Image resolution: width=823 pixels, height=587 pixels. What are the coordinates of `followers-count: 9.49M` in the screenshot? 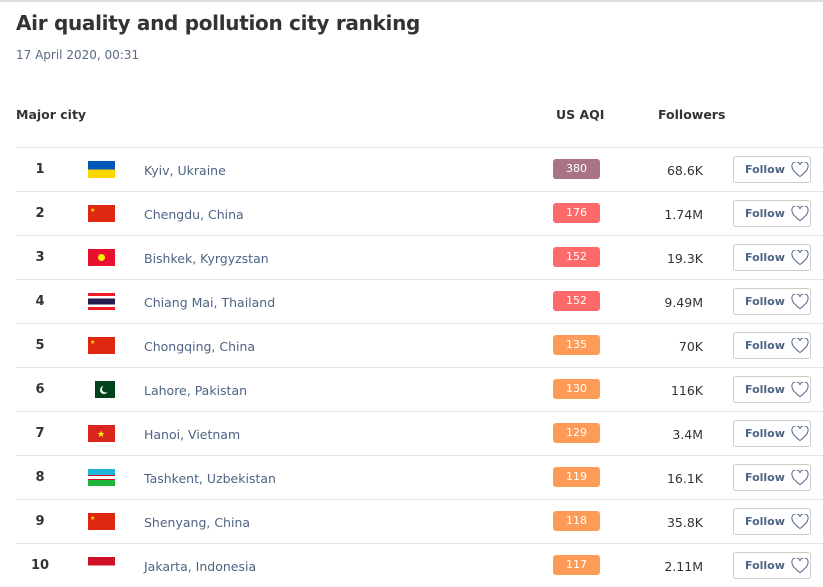 It's located at (683, 302).